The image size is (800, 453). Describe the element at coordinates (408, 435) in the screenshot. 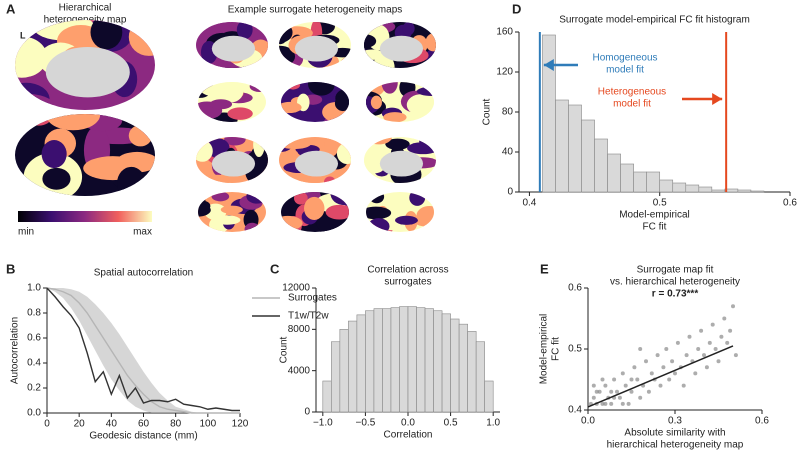

I see `x-axis-label: Correlation` at that location.